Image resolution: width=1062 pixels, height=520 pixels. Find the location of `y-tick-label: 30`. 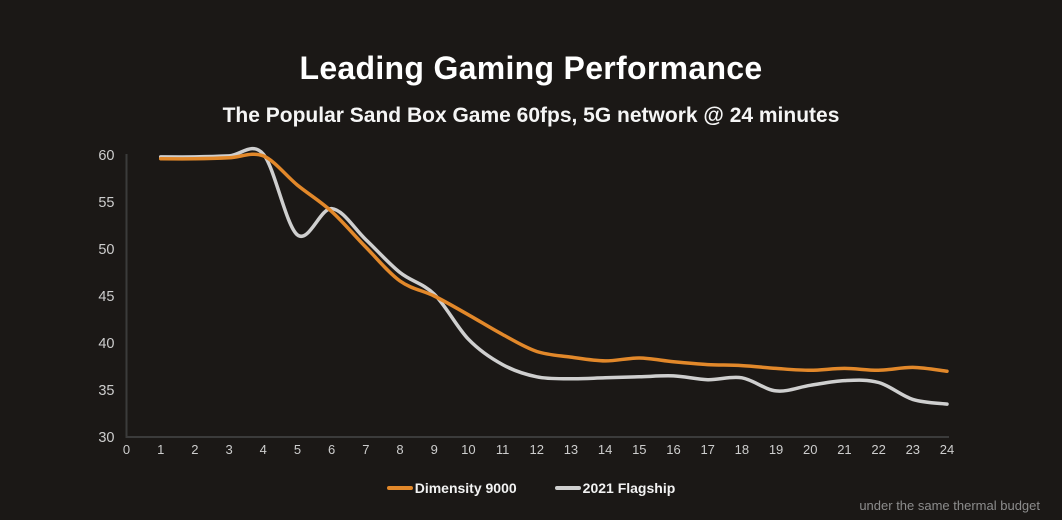

y-tick-label: 30 is located at coordinates (106, 438).